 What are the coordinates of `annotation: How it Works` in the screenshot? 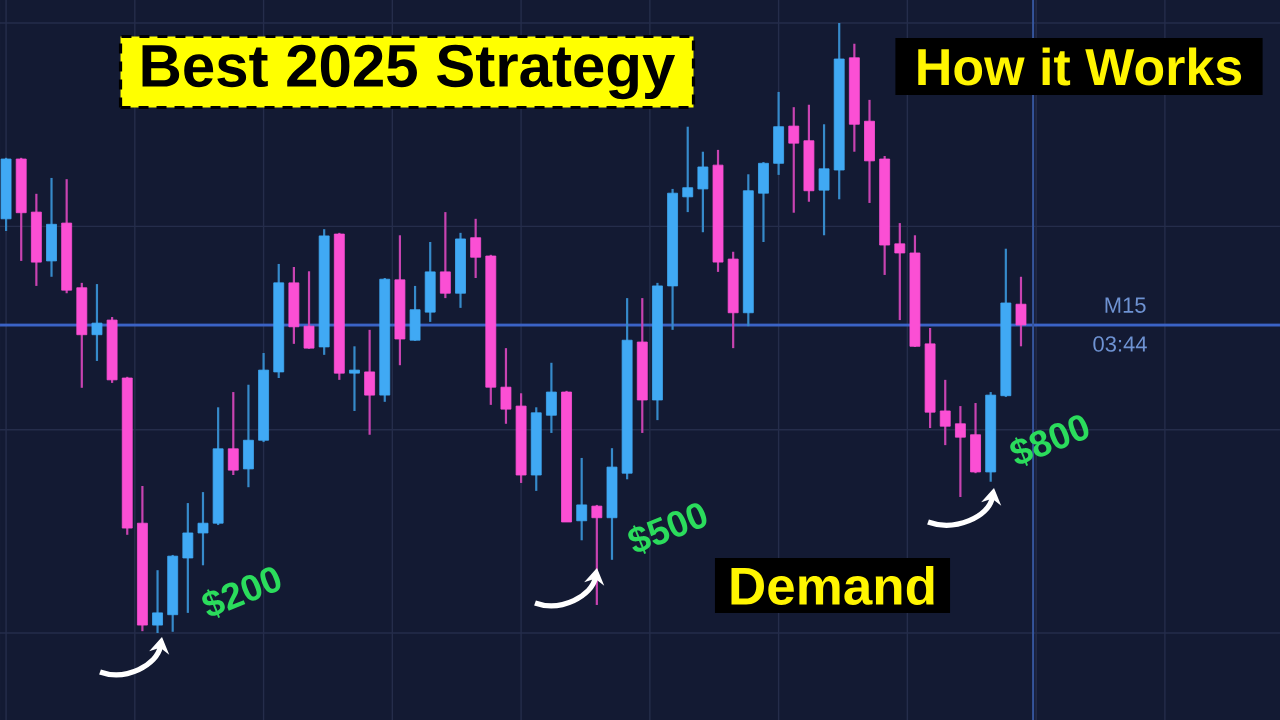 It's located at (1080, 66).